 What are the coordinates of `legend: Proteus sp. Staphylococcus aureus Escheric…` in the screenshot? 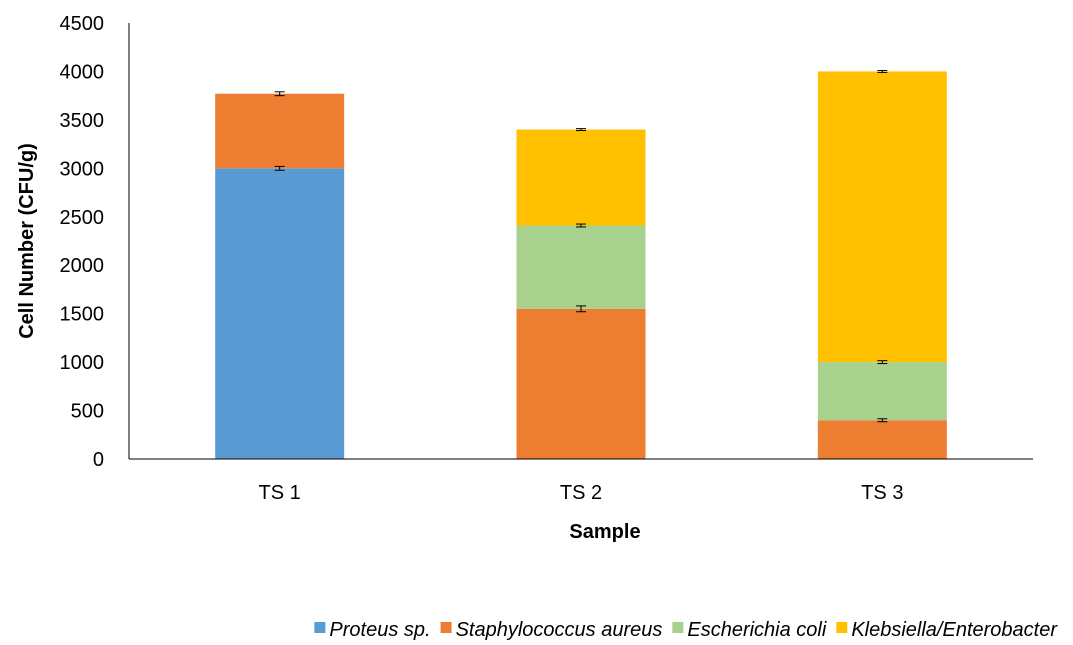 It's located at (686, 630).